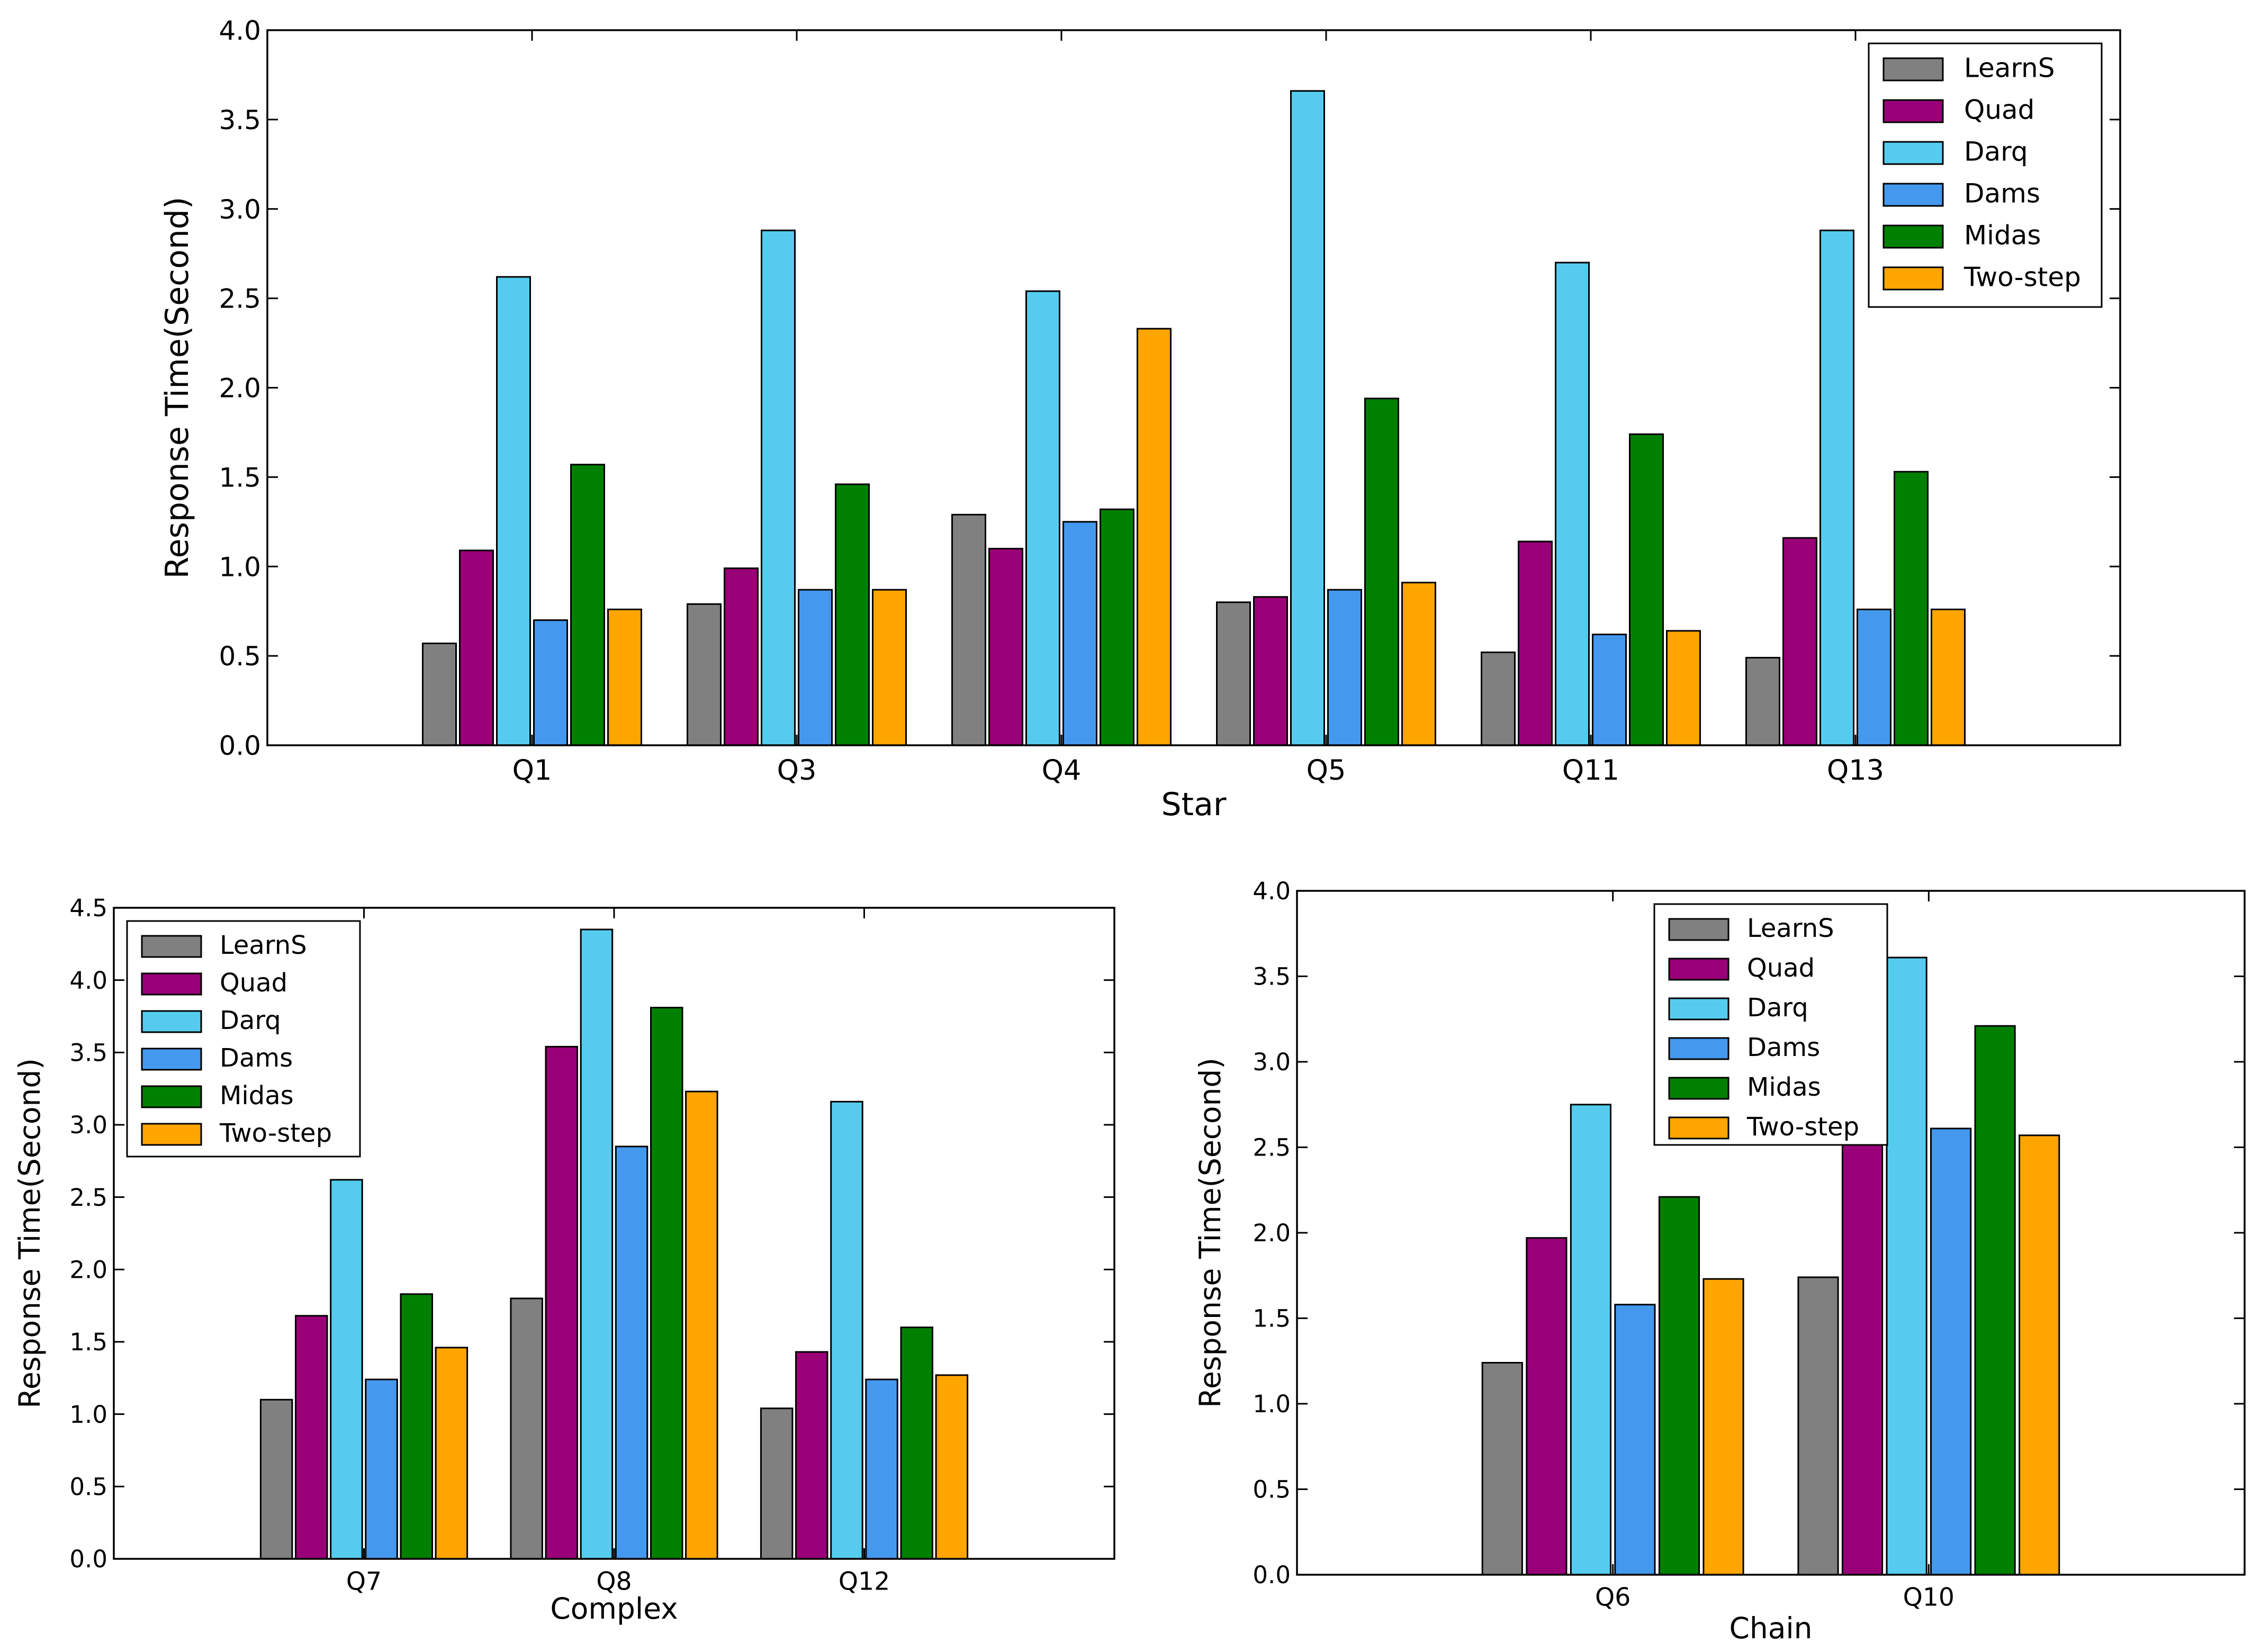  Describe the element at coordinates (1609, 690) in the screenshot. I see `bar-dams-q11` at that location.